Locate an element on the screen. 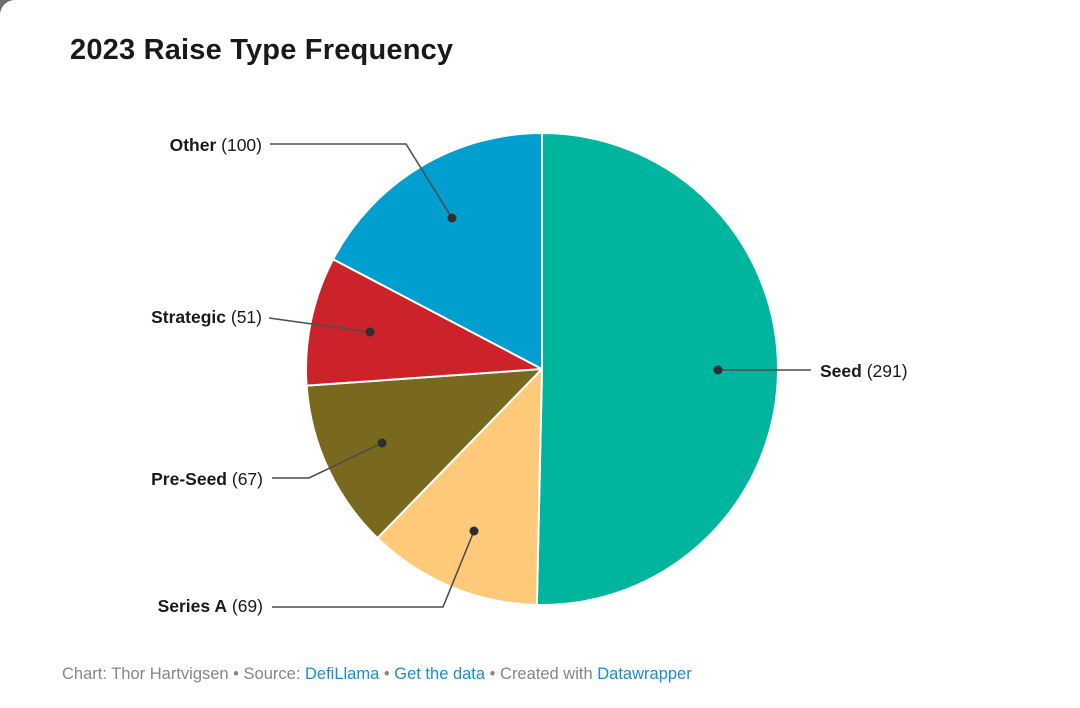 The height and width of the screenshot is (708, 1080). slice-label-pre-seed: Pre-Seed (67) is located at coordinates (207, 479).